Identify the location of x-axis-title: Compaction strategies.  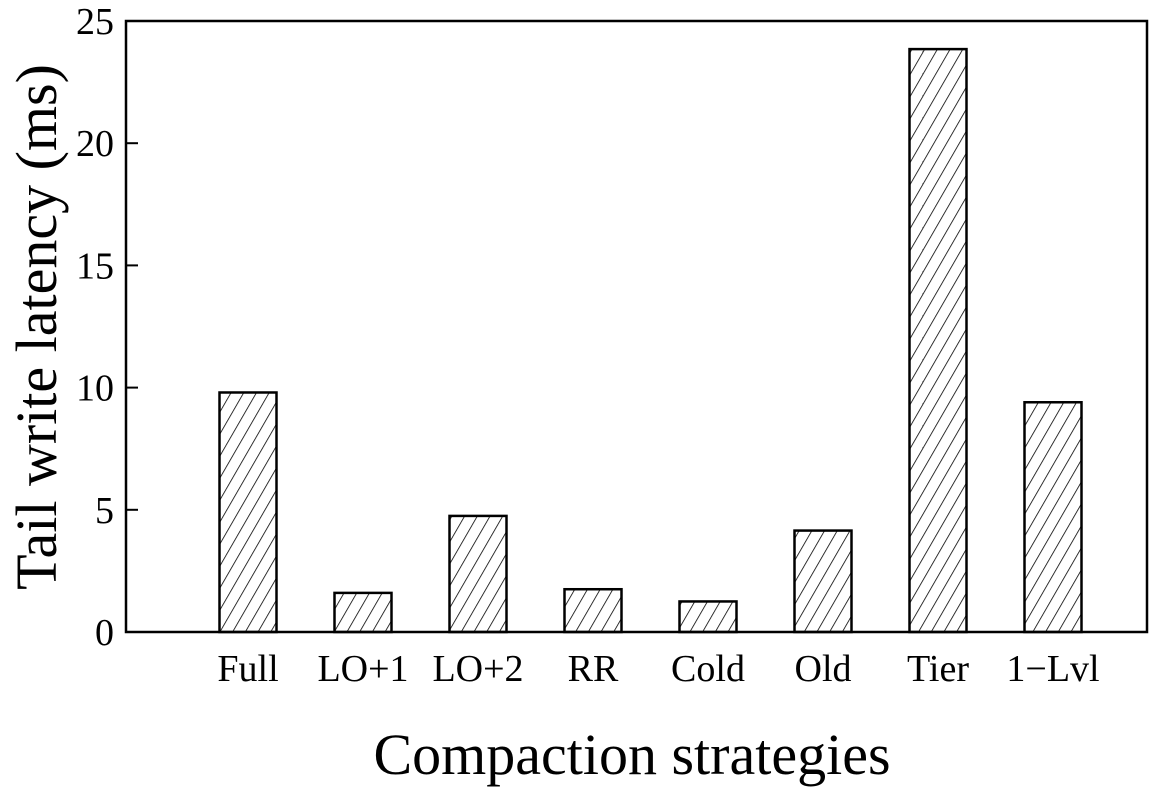
(631, 754).